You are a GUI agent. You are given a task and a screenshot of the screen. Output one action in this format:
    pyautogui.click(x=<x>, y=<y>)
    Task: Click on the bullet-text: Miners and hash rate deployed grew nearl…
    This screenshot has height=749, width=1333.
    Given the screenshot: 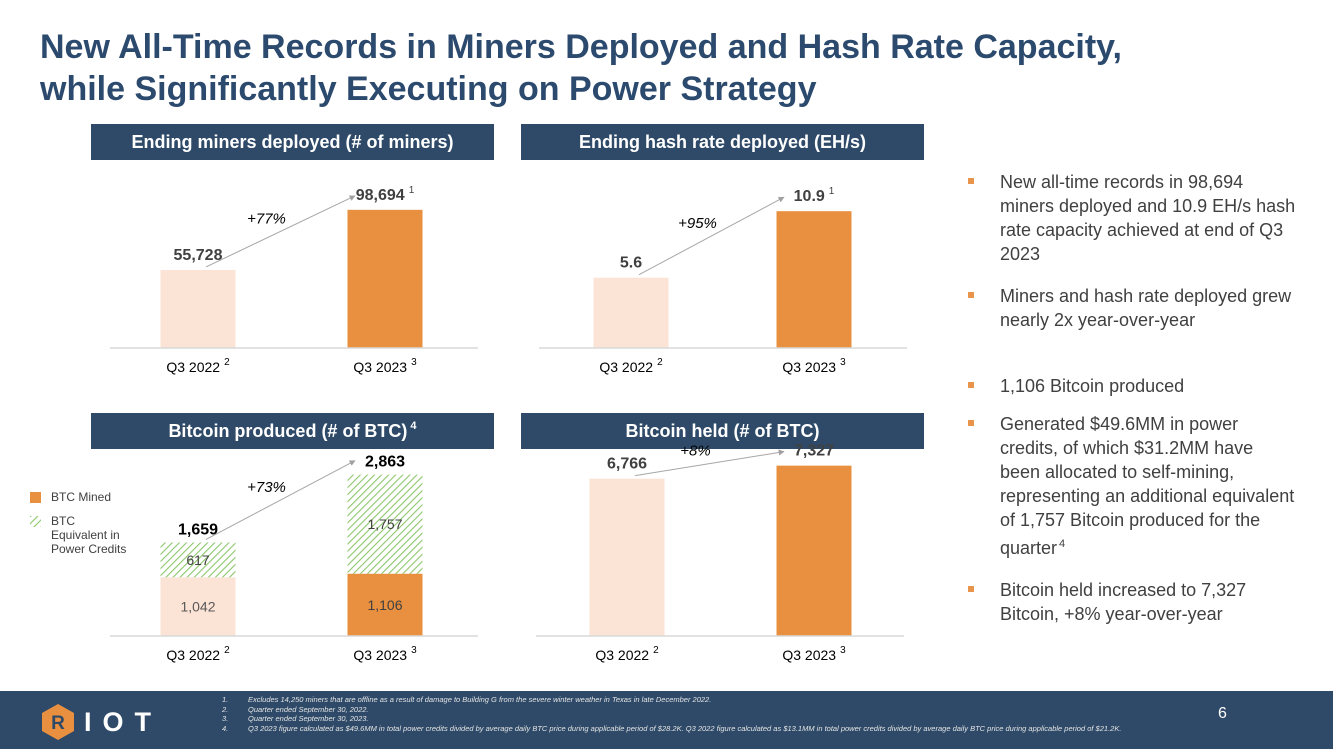 What is the action you would take?
    pyautogui.click(x=1146, y=308)
    